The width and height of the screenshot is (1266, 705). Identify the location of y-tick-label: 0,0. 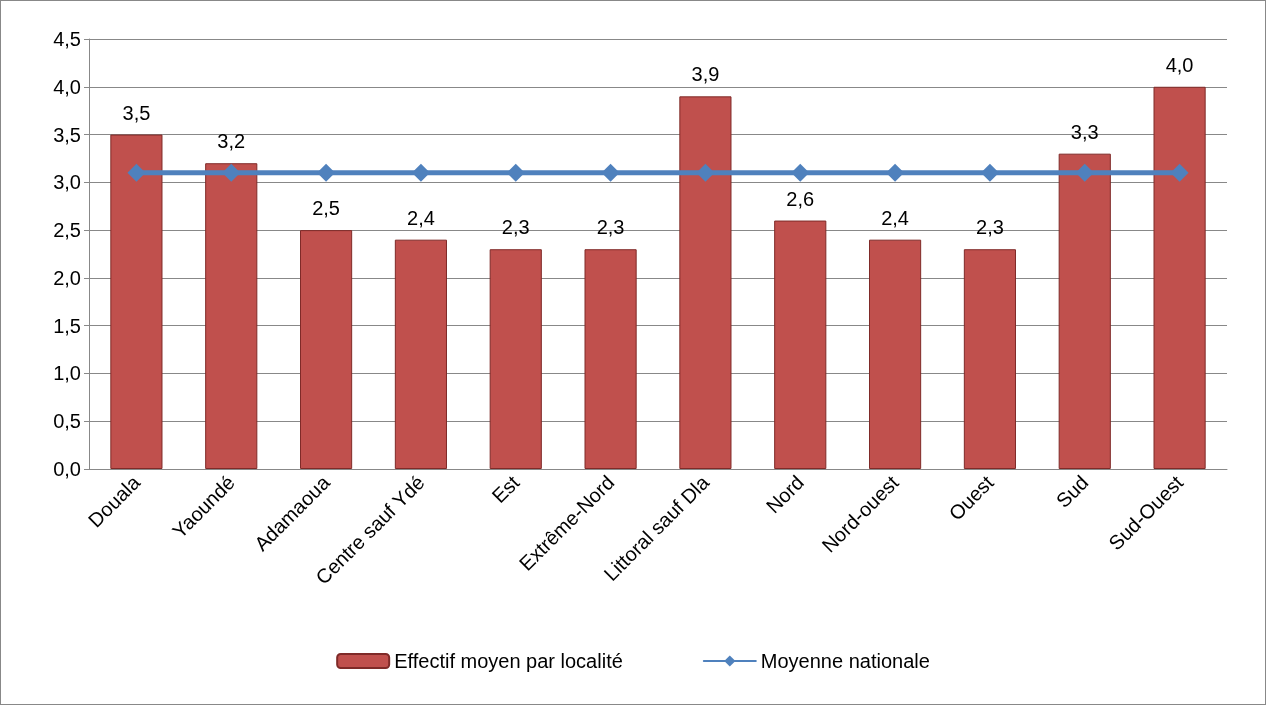
(67, 469).